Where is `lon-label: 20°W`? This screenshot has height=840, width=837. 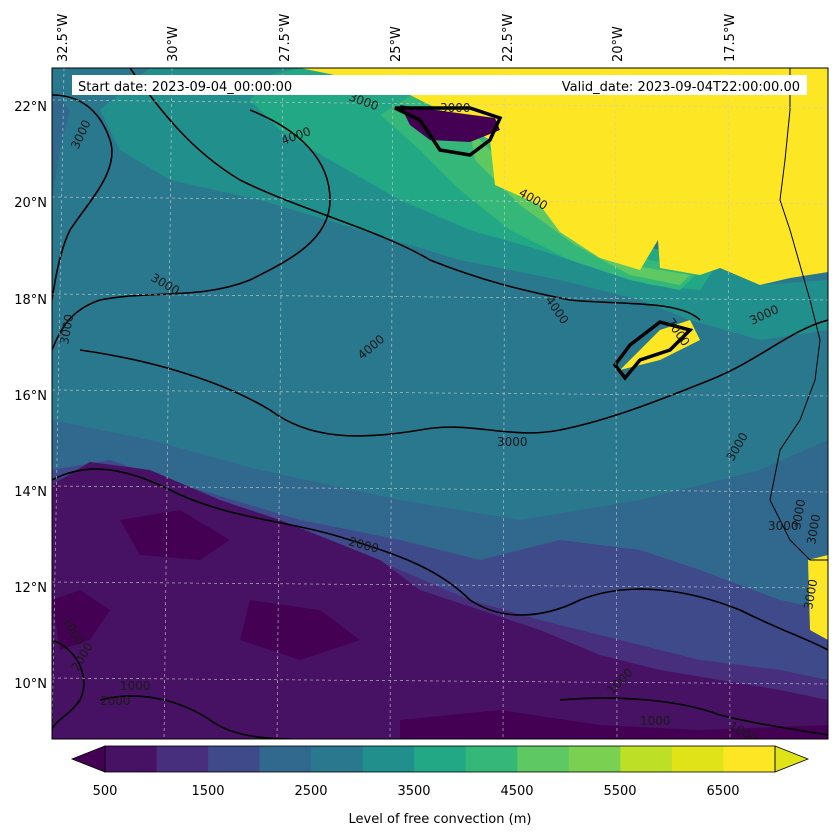 lon-label: 20°W is located at coordinates (618, 44).